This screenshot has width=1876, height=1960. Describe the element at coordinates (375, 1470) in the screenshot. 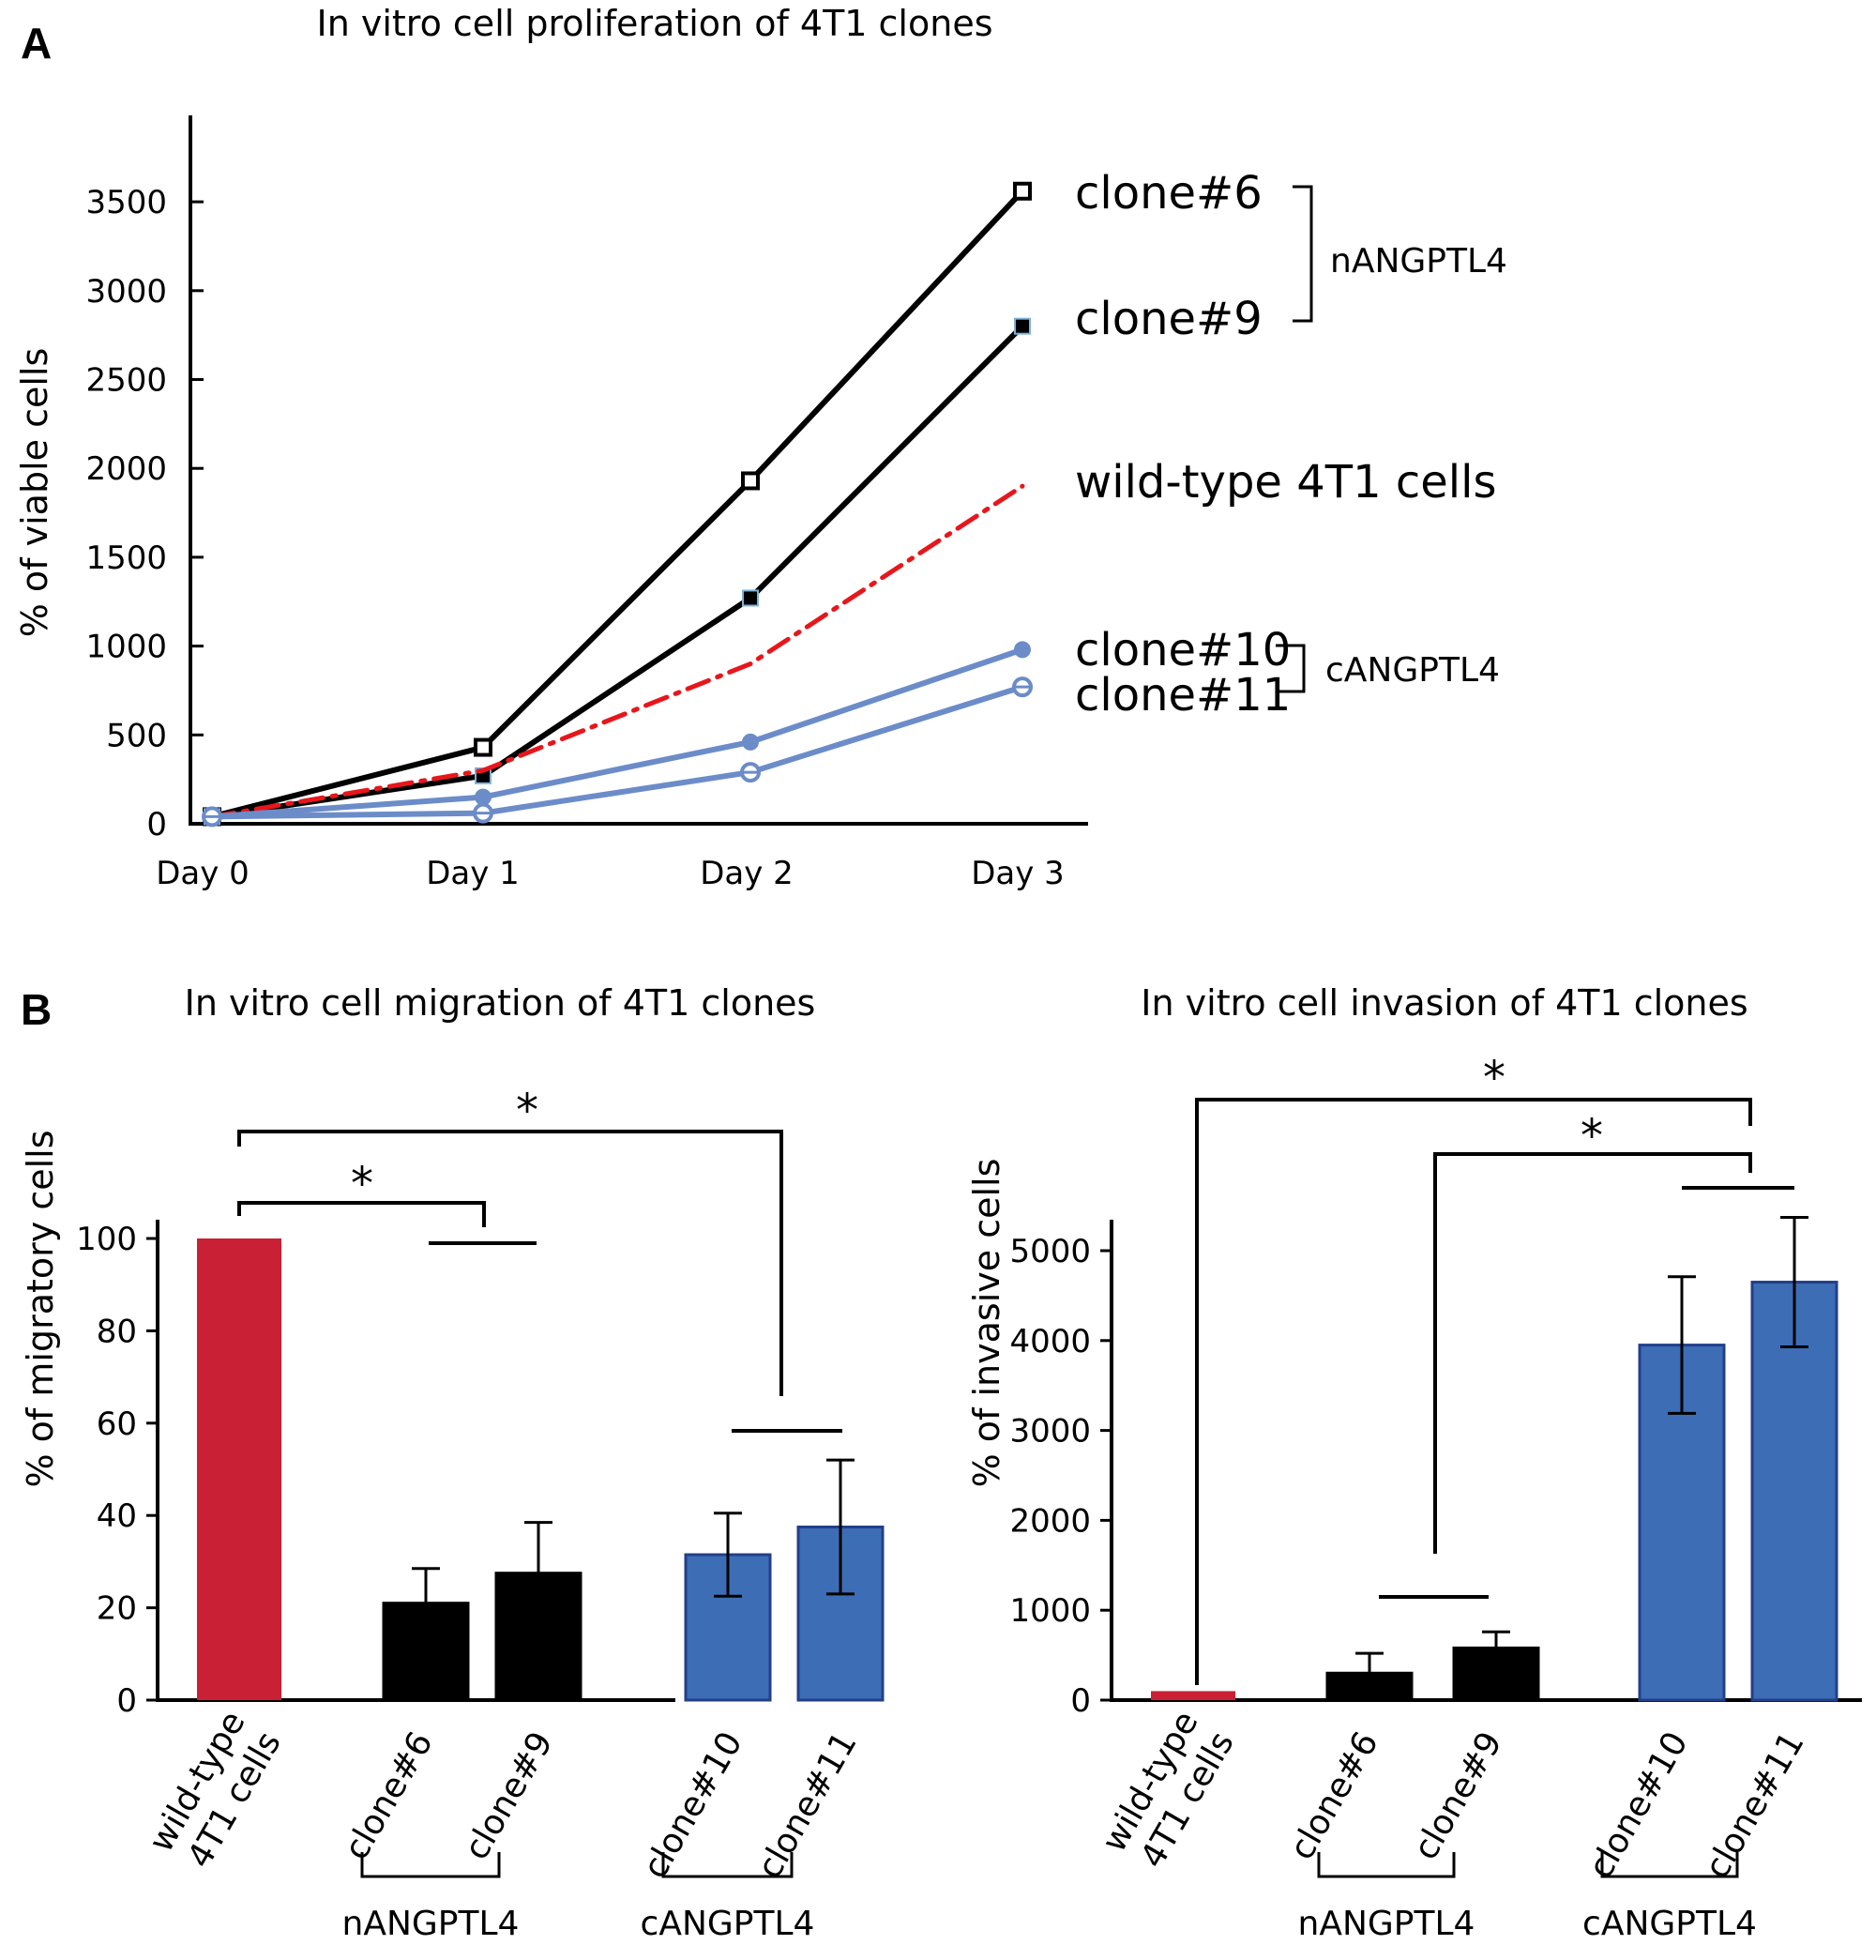

I see `axes: 0 20 40 60 80 100` at that location.